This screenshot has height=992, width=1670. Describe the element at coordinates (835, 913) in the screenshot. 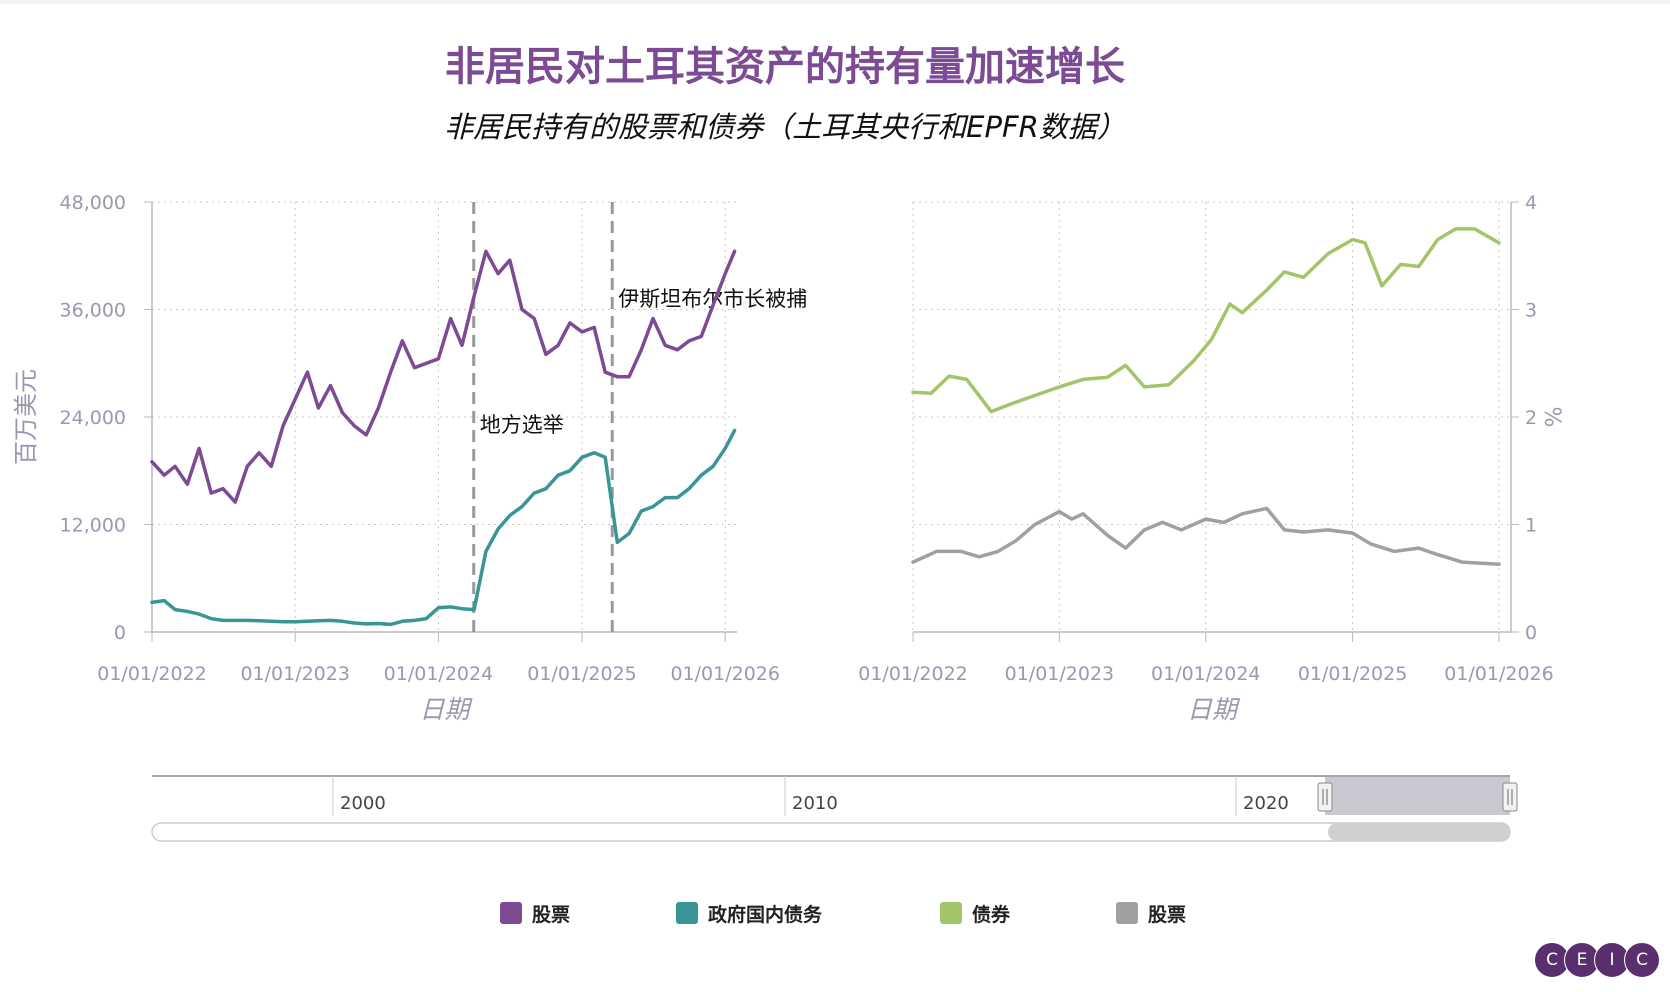

I see `legend: 股票 政府国内债务 债券 股票` at that location.